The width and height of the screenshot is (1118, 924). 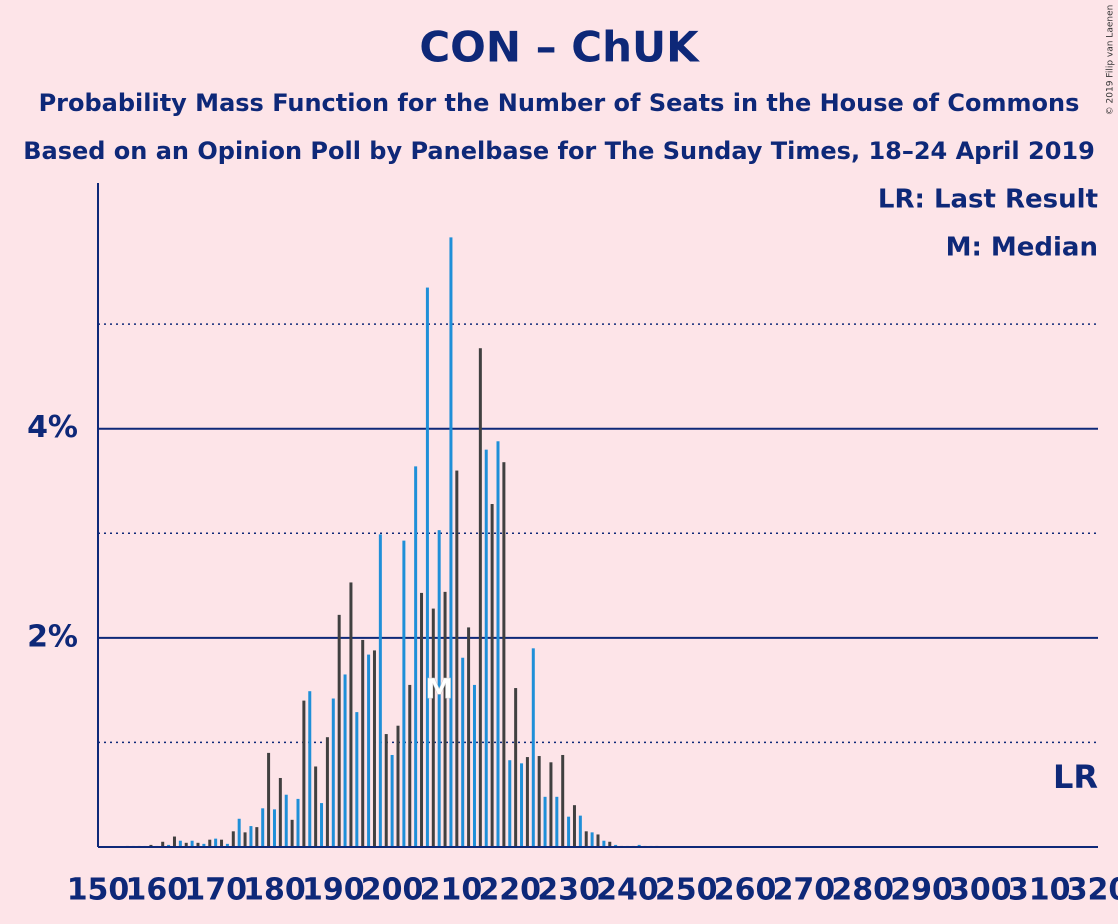 What do you see at coordinates (1111, 60) in the screenshot?
I see `copyright: © 2019 Filip van Laenen` at bounding box center [1111, 60].